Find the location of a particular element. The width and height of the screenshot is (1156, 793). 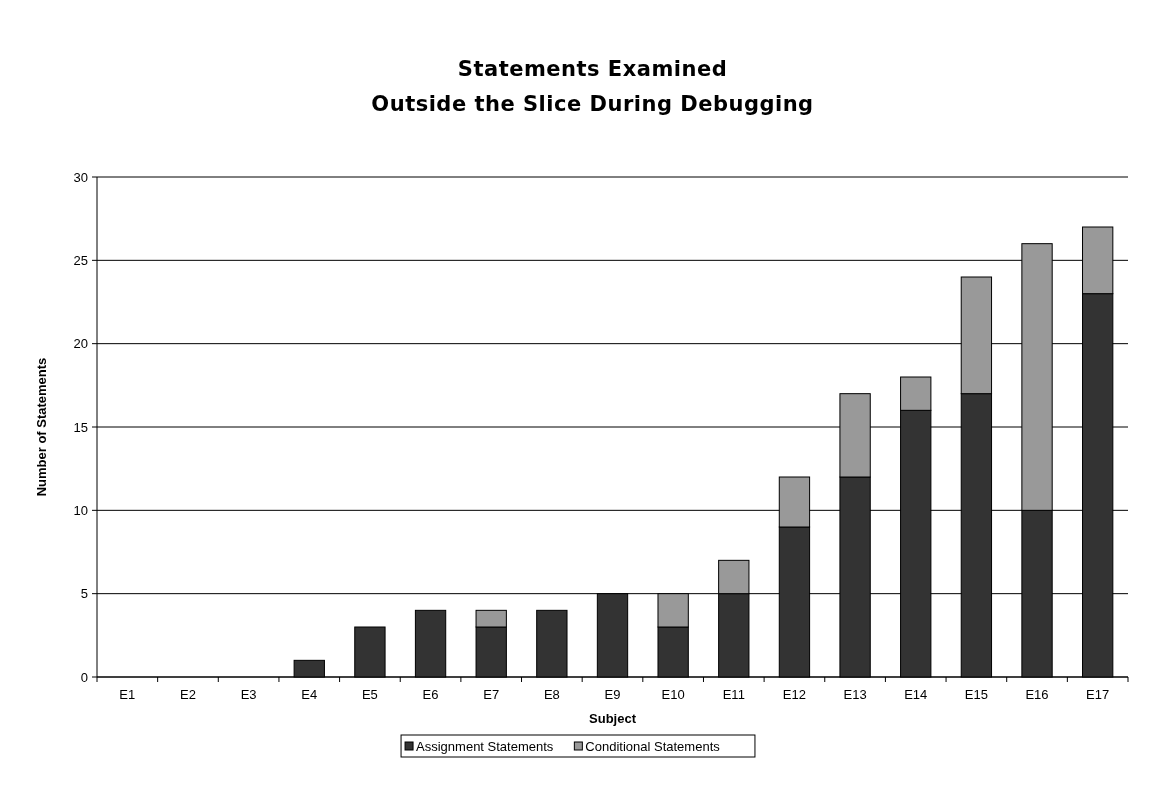

x-tick-label: E9 is located at coordinates (612, 694).